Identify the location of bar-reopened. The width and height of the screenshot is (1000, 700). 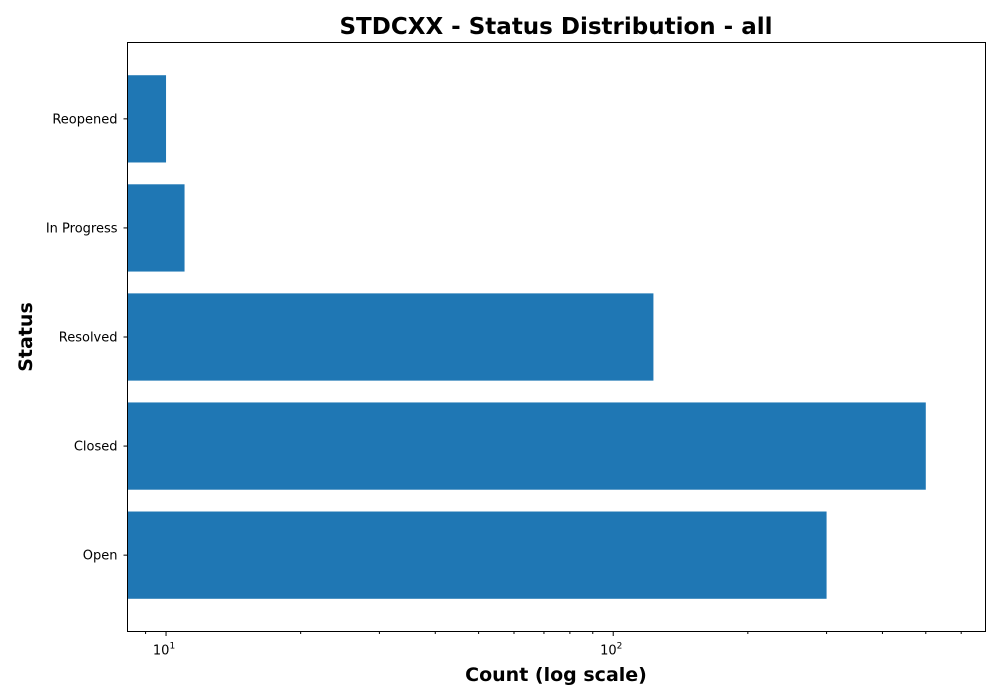
(147, 119).